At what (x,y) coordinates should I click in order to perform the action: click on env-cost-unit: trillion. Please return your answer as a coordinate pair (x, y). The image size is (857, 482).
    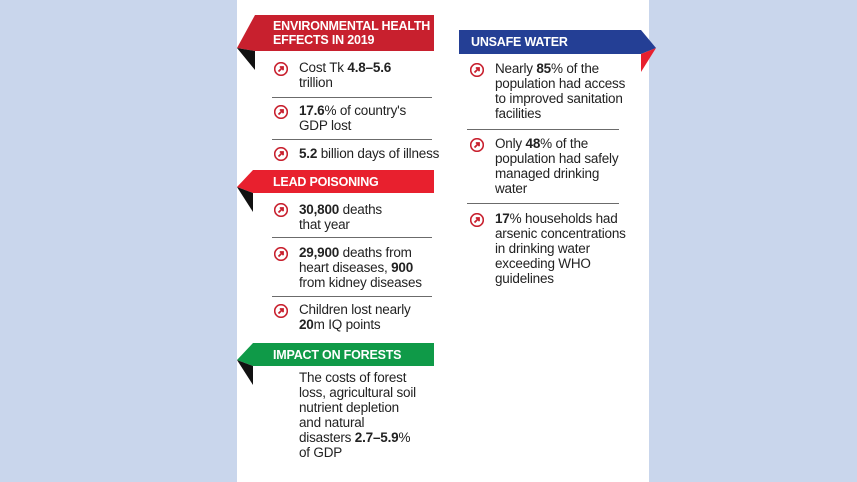
    Looking at the image, I should click on (316, 82).